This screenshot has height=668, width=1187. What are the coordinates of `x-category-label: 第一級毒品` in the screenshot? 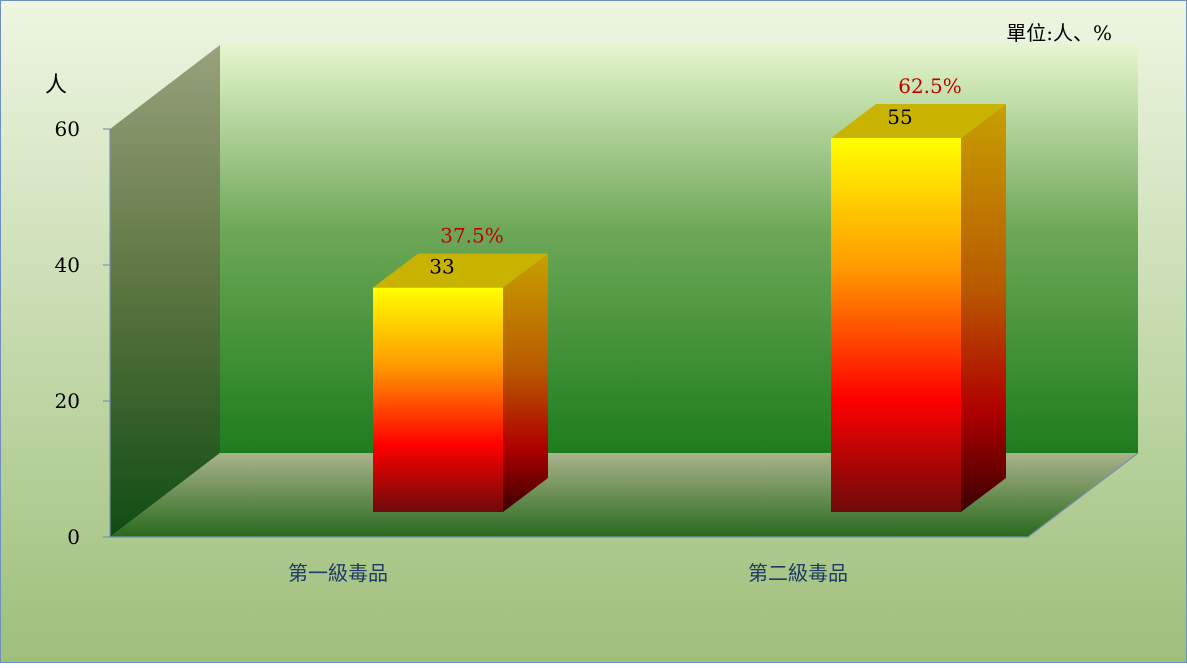 It's located at (338, 573).